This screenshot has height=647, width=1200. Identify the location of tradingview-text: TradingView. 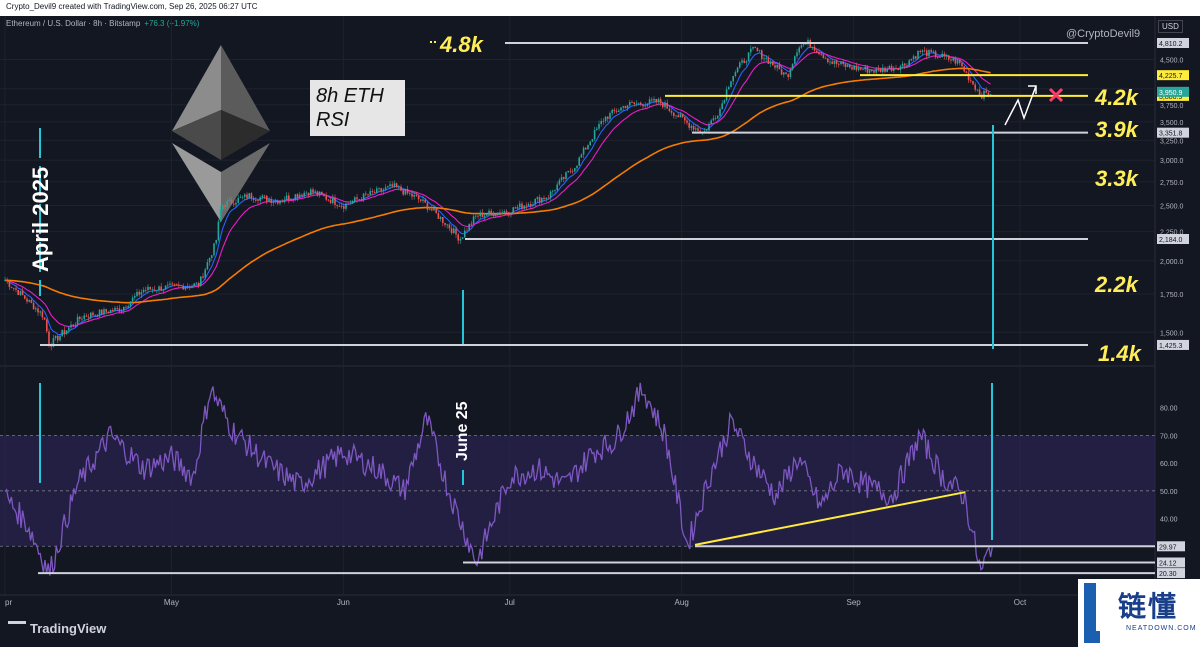
(68, 628).